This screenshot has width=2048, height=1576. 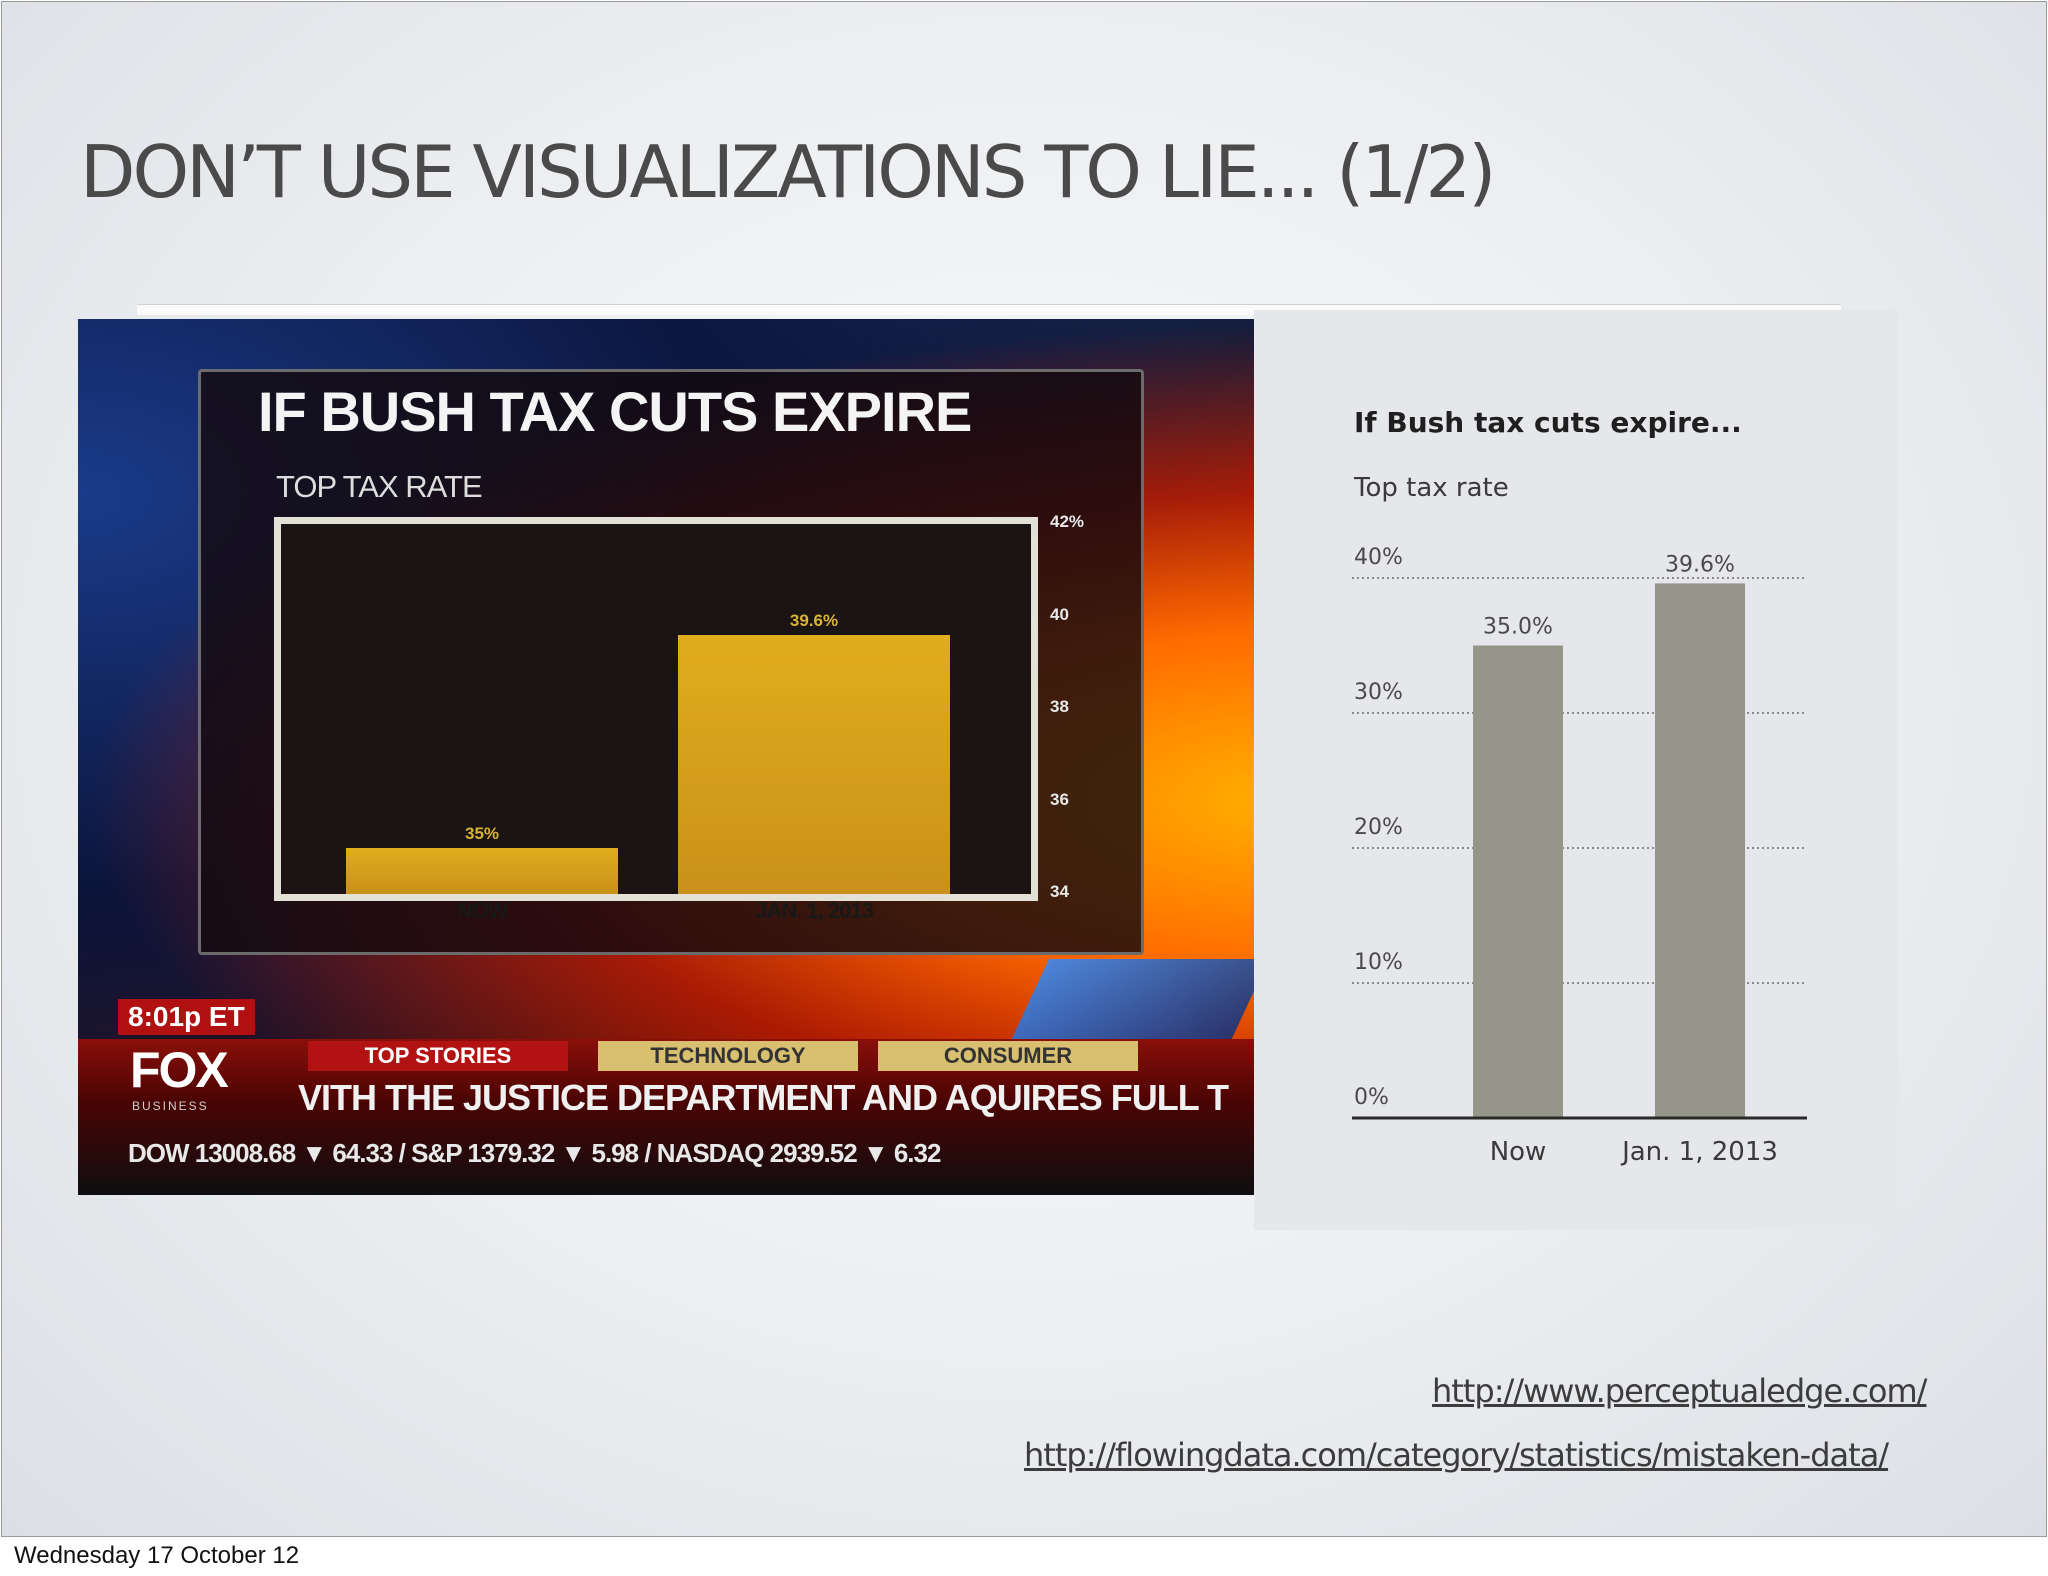 I want to click on accurate-chart-subtitle: Top tax rate, so click(x=1431, y=488).